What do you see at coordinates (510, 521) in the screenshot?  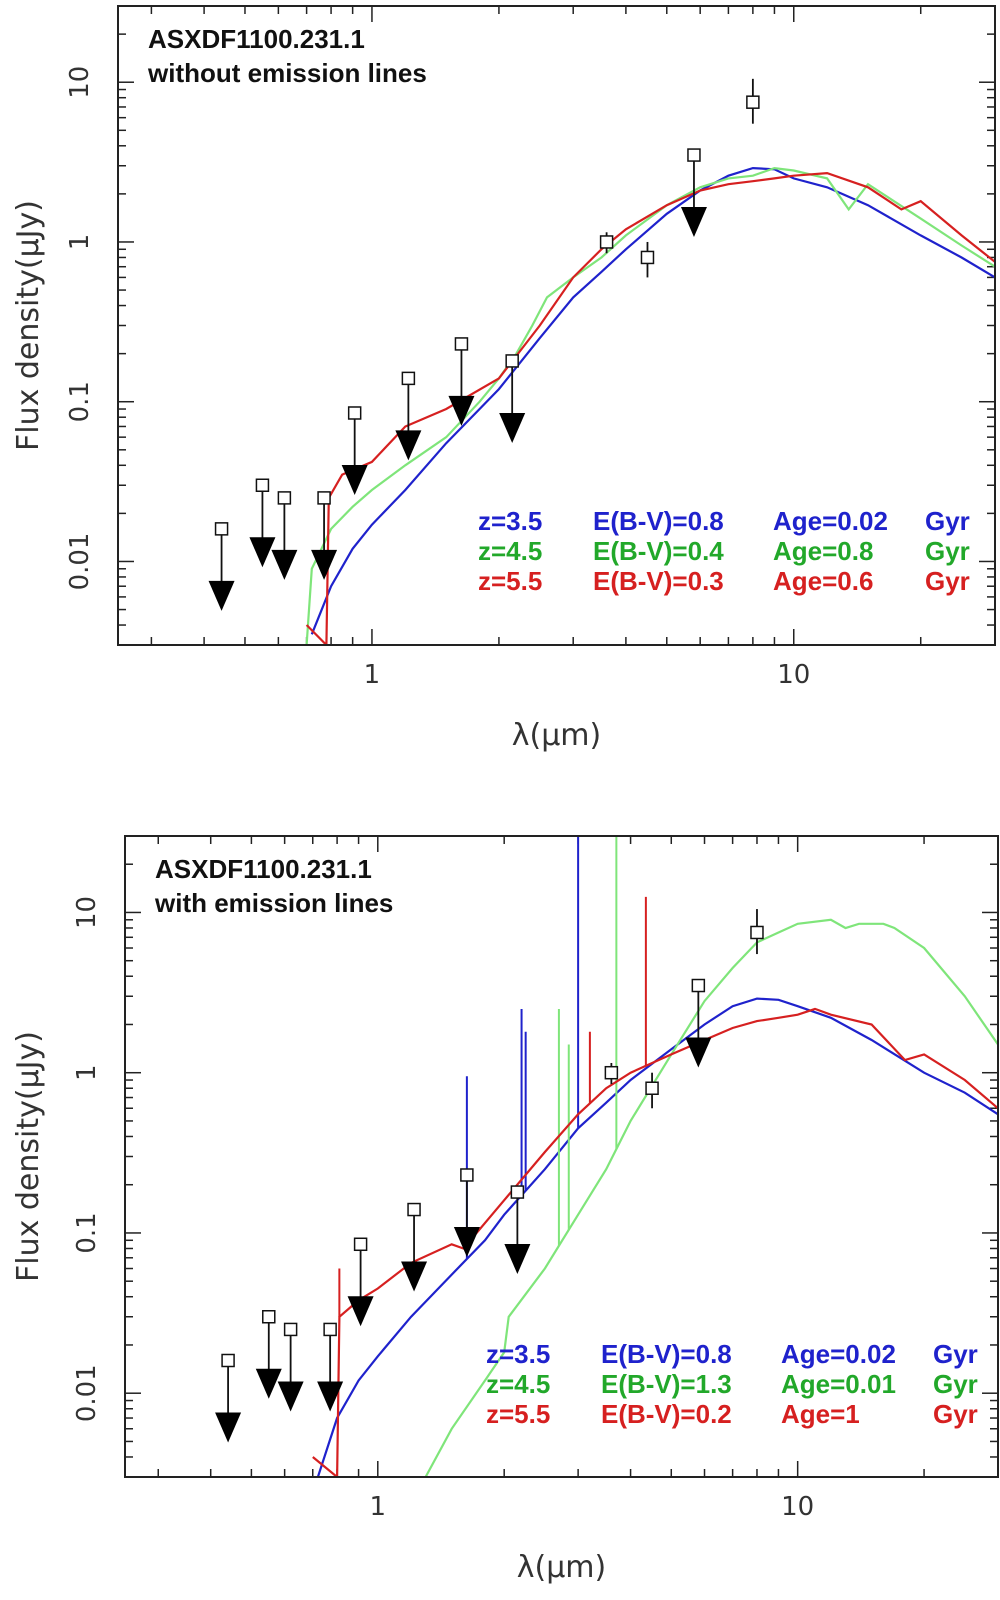 I see `panel1-legend-redshift: z=3.5` at bounding box center [510, 521].